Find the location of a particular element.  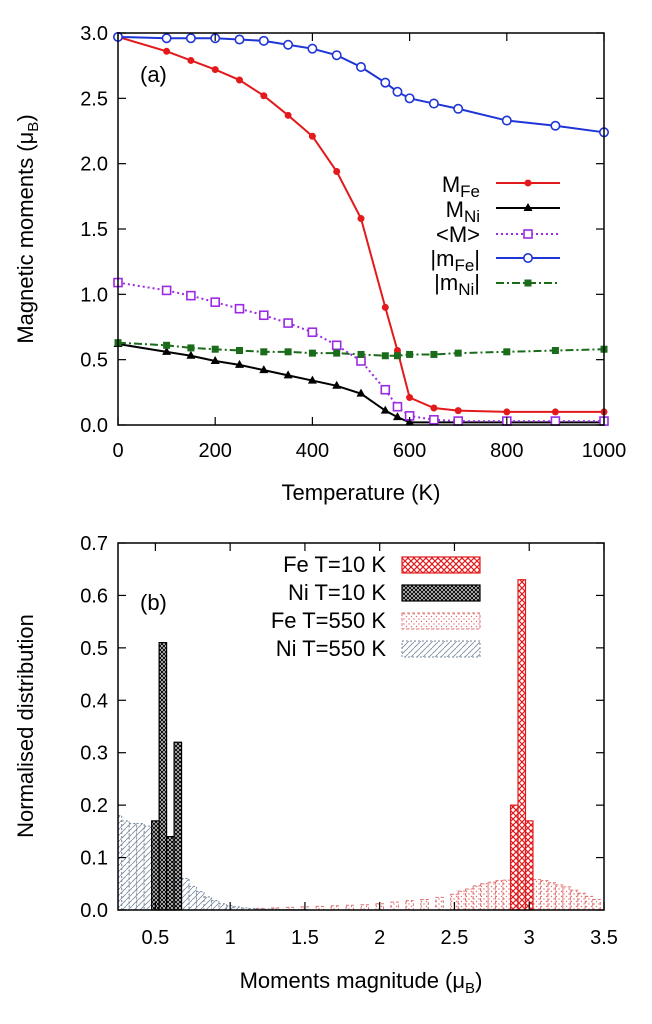

legend-marker-m-ni is located at coordinates (528, 207).